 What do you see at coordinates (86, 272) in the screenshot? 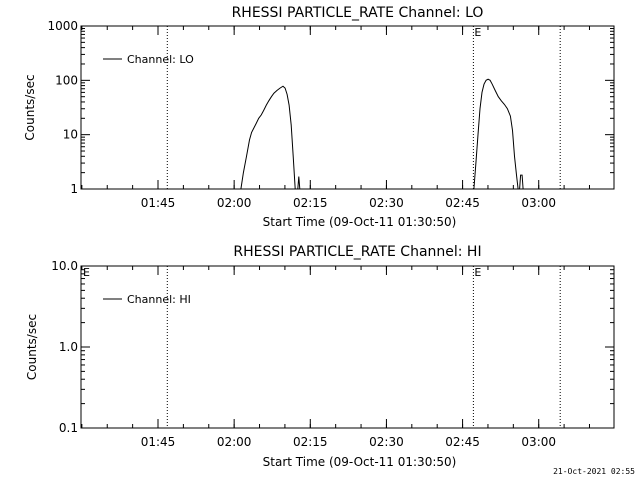
I see `corner-label: E` at bounding box center [86, 272].